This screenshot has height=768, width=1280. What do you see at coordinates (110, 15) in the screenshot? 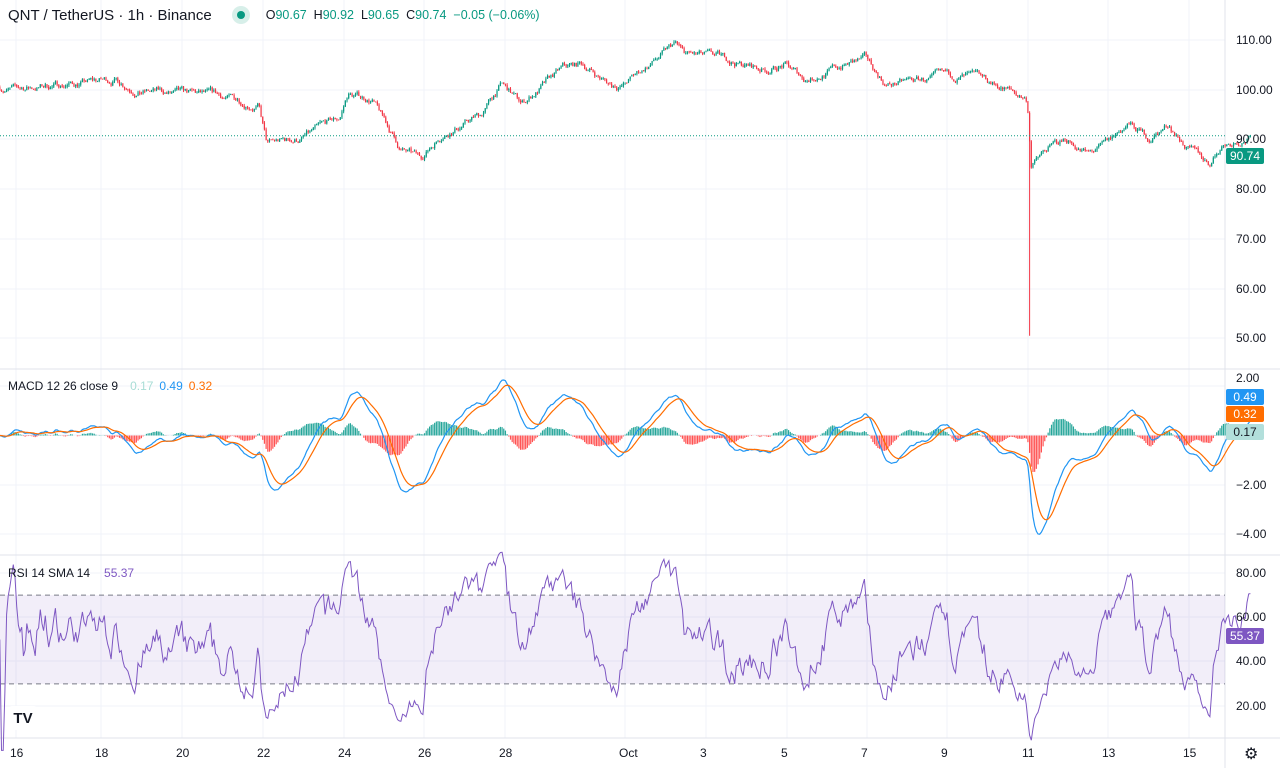
I see `symbol-title: QNT / TetherUS · 1h · Binance` at bounding box center [110, 15].